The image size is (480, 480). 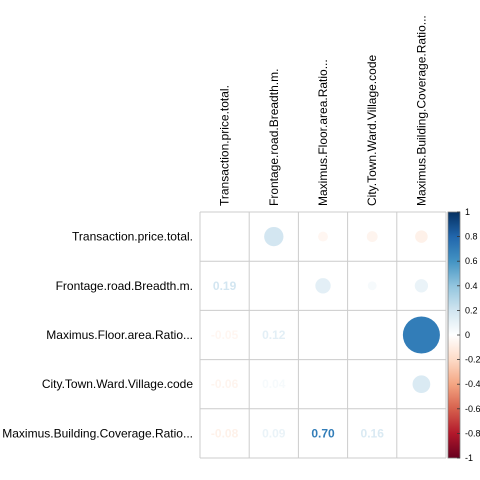 I want to click on corr-value-4-2: 0.70, so click(x=323, y=433).